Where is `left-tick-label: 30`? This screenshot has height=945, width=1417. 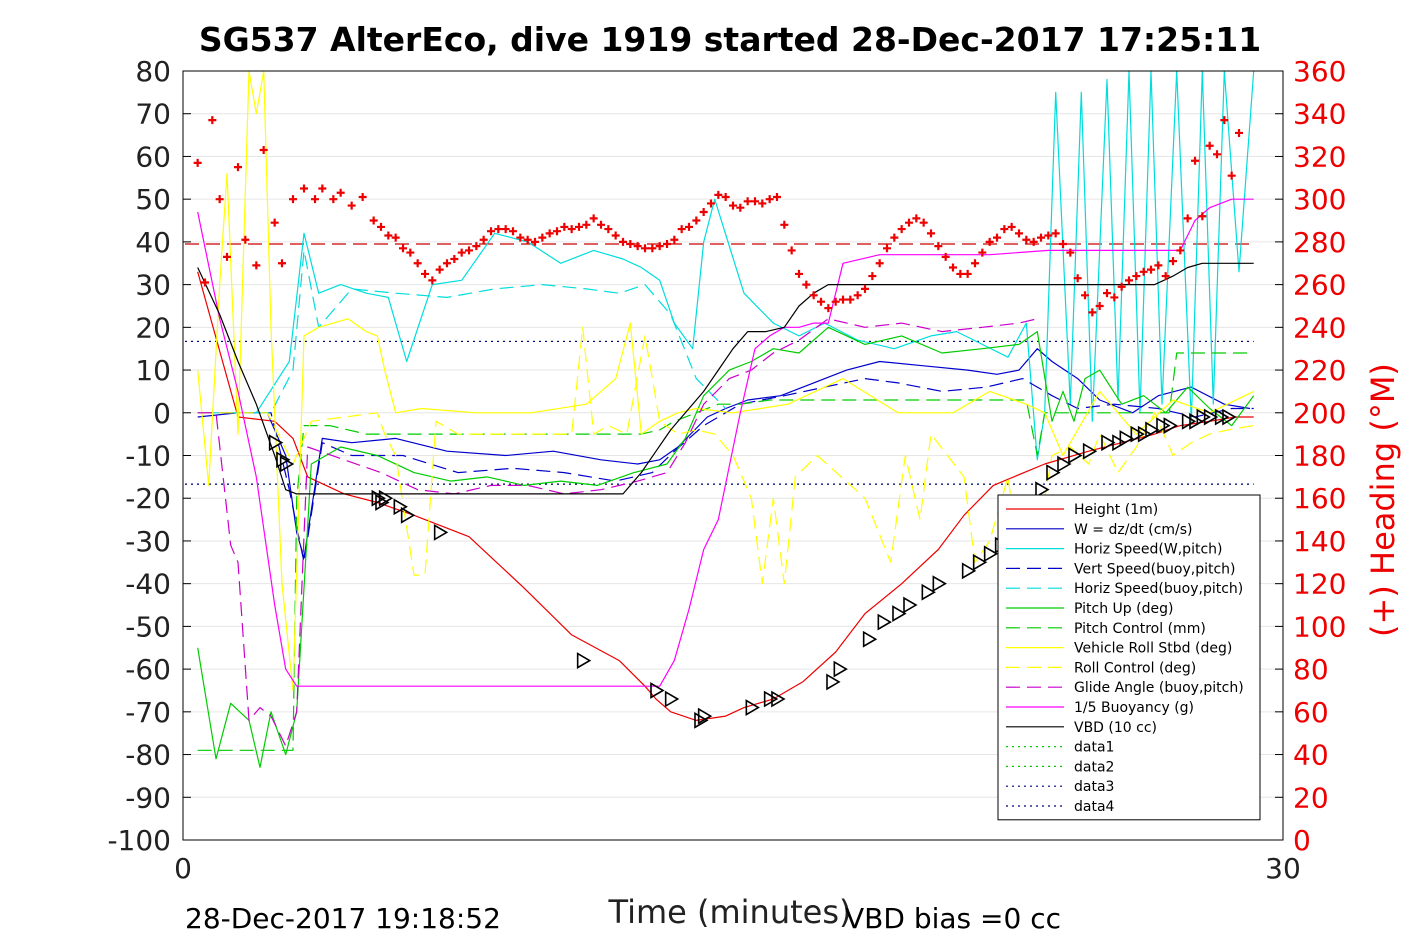
left-tick-label: 30 is located at coordinates (153, 285).